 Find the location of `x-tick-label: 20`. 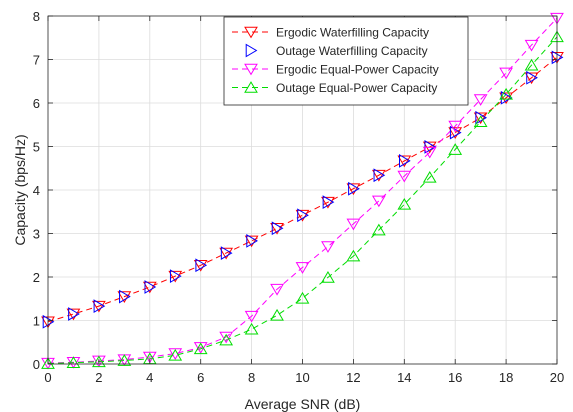

x-tick-label: 20 is located at coordinates (557, 377).